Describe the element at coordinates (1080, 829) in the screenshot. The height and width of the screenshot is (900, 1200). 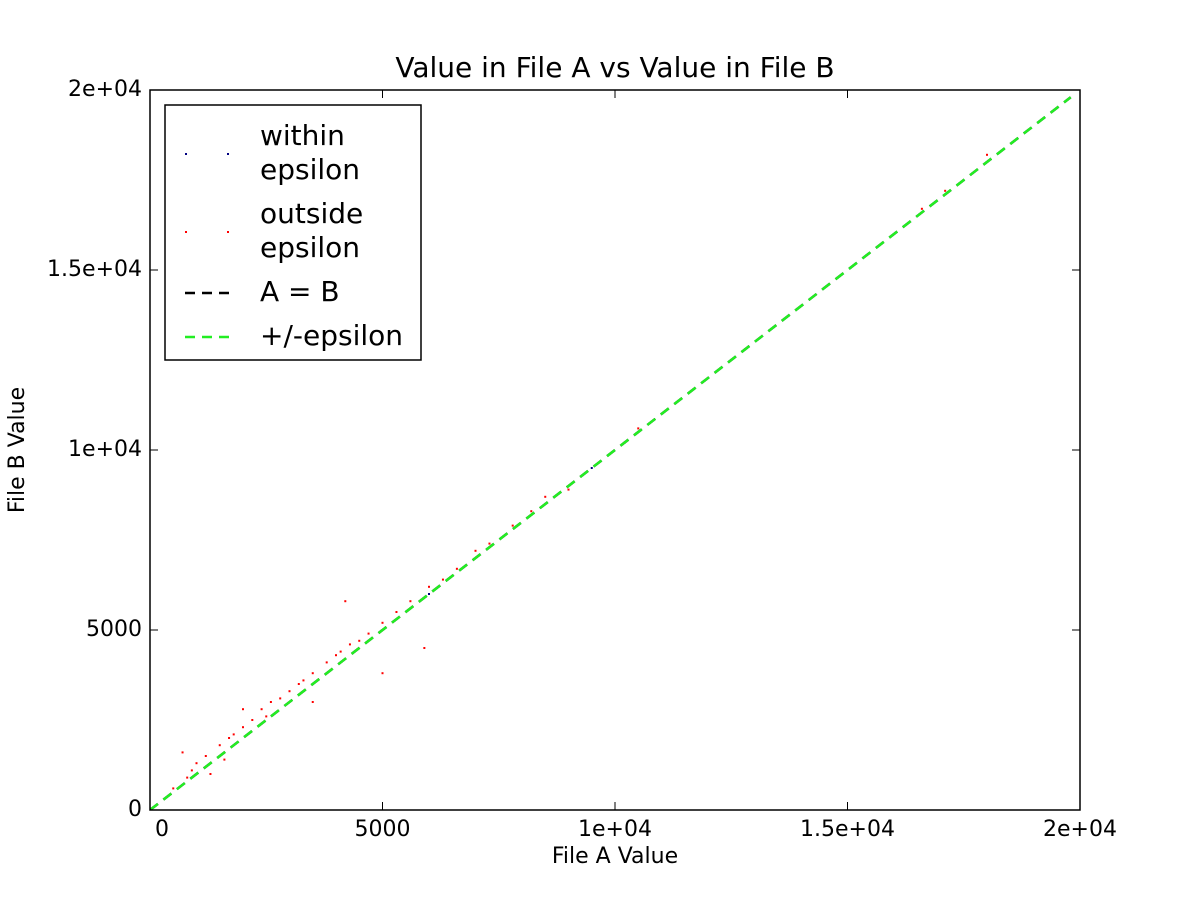
I see `x-tick-label: 2e+04` at that location.